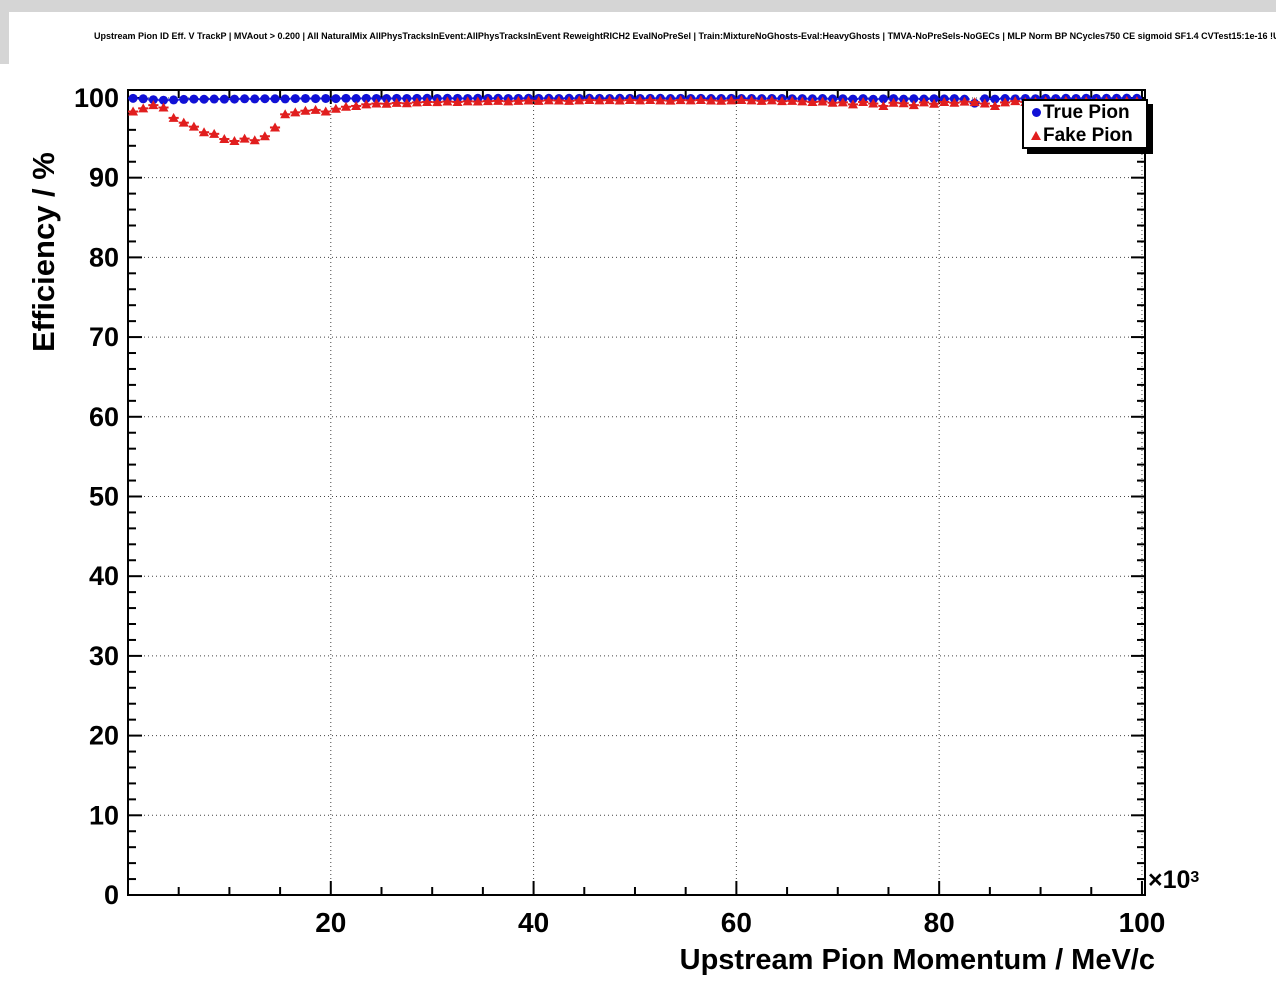 Image resolution: width=1276 pixels, height=996 pixels. I want to click on y-tick-label: 80, so click(104, 257).